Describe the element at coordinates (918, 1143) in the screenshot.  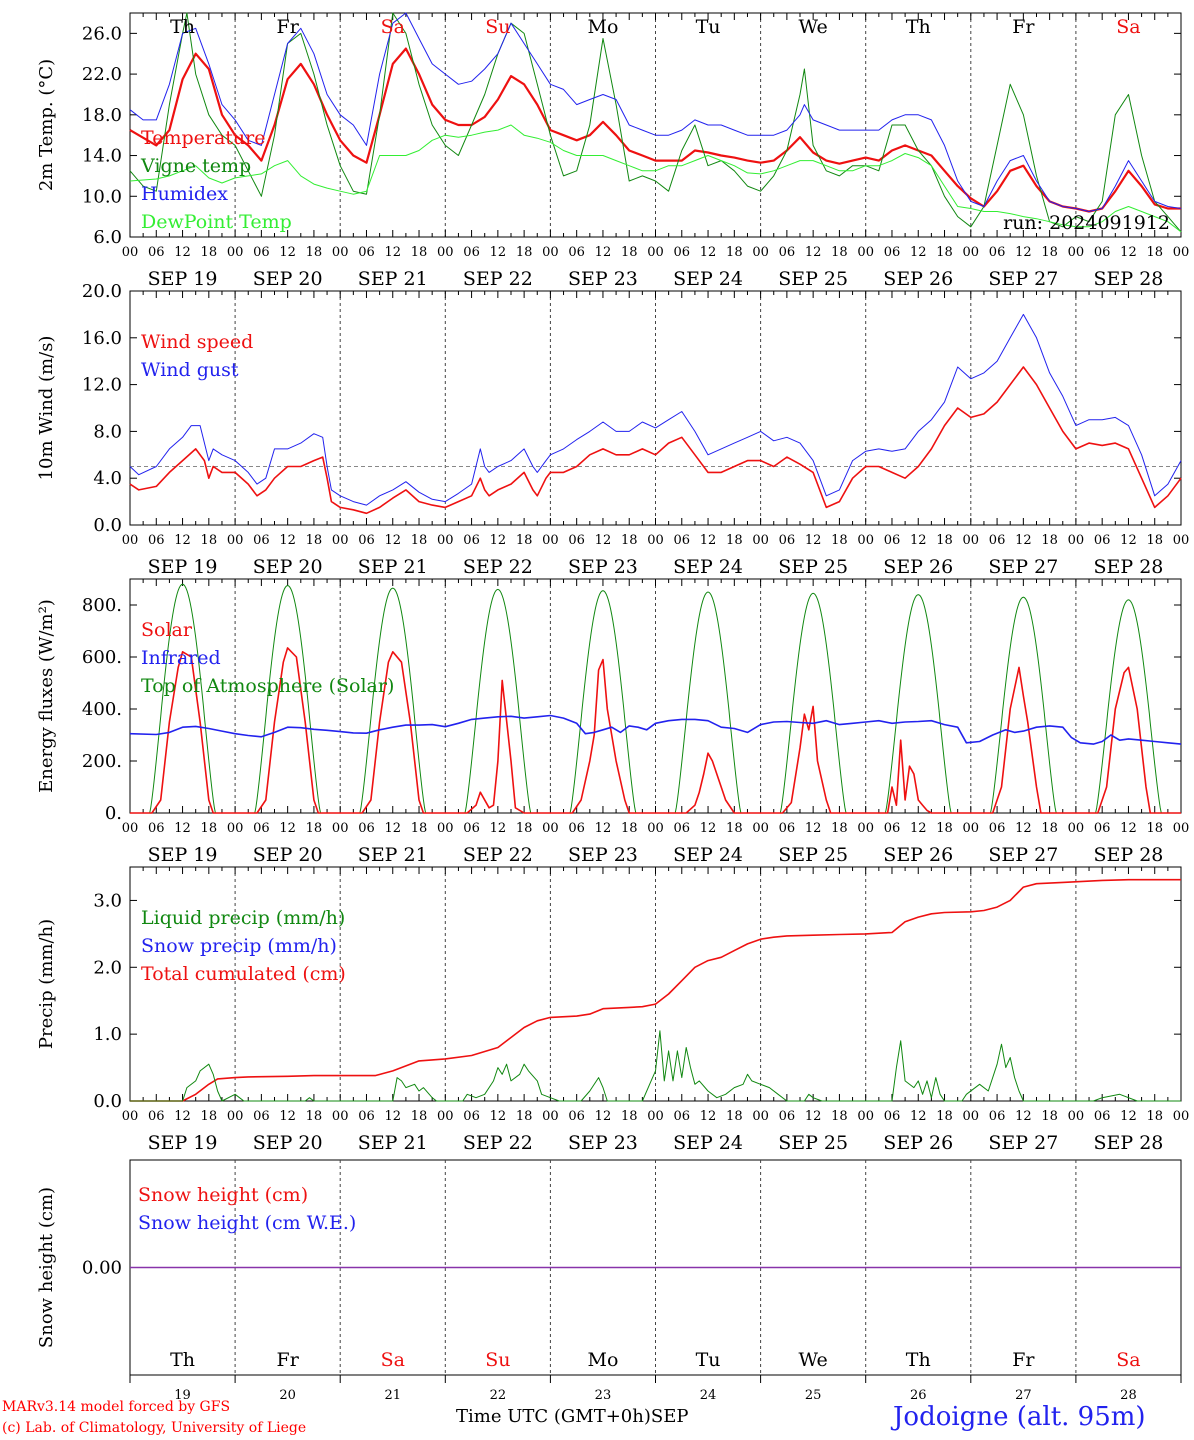
I see `date-label: SEP 26` at that location.